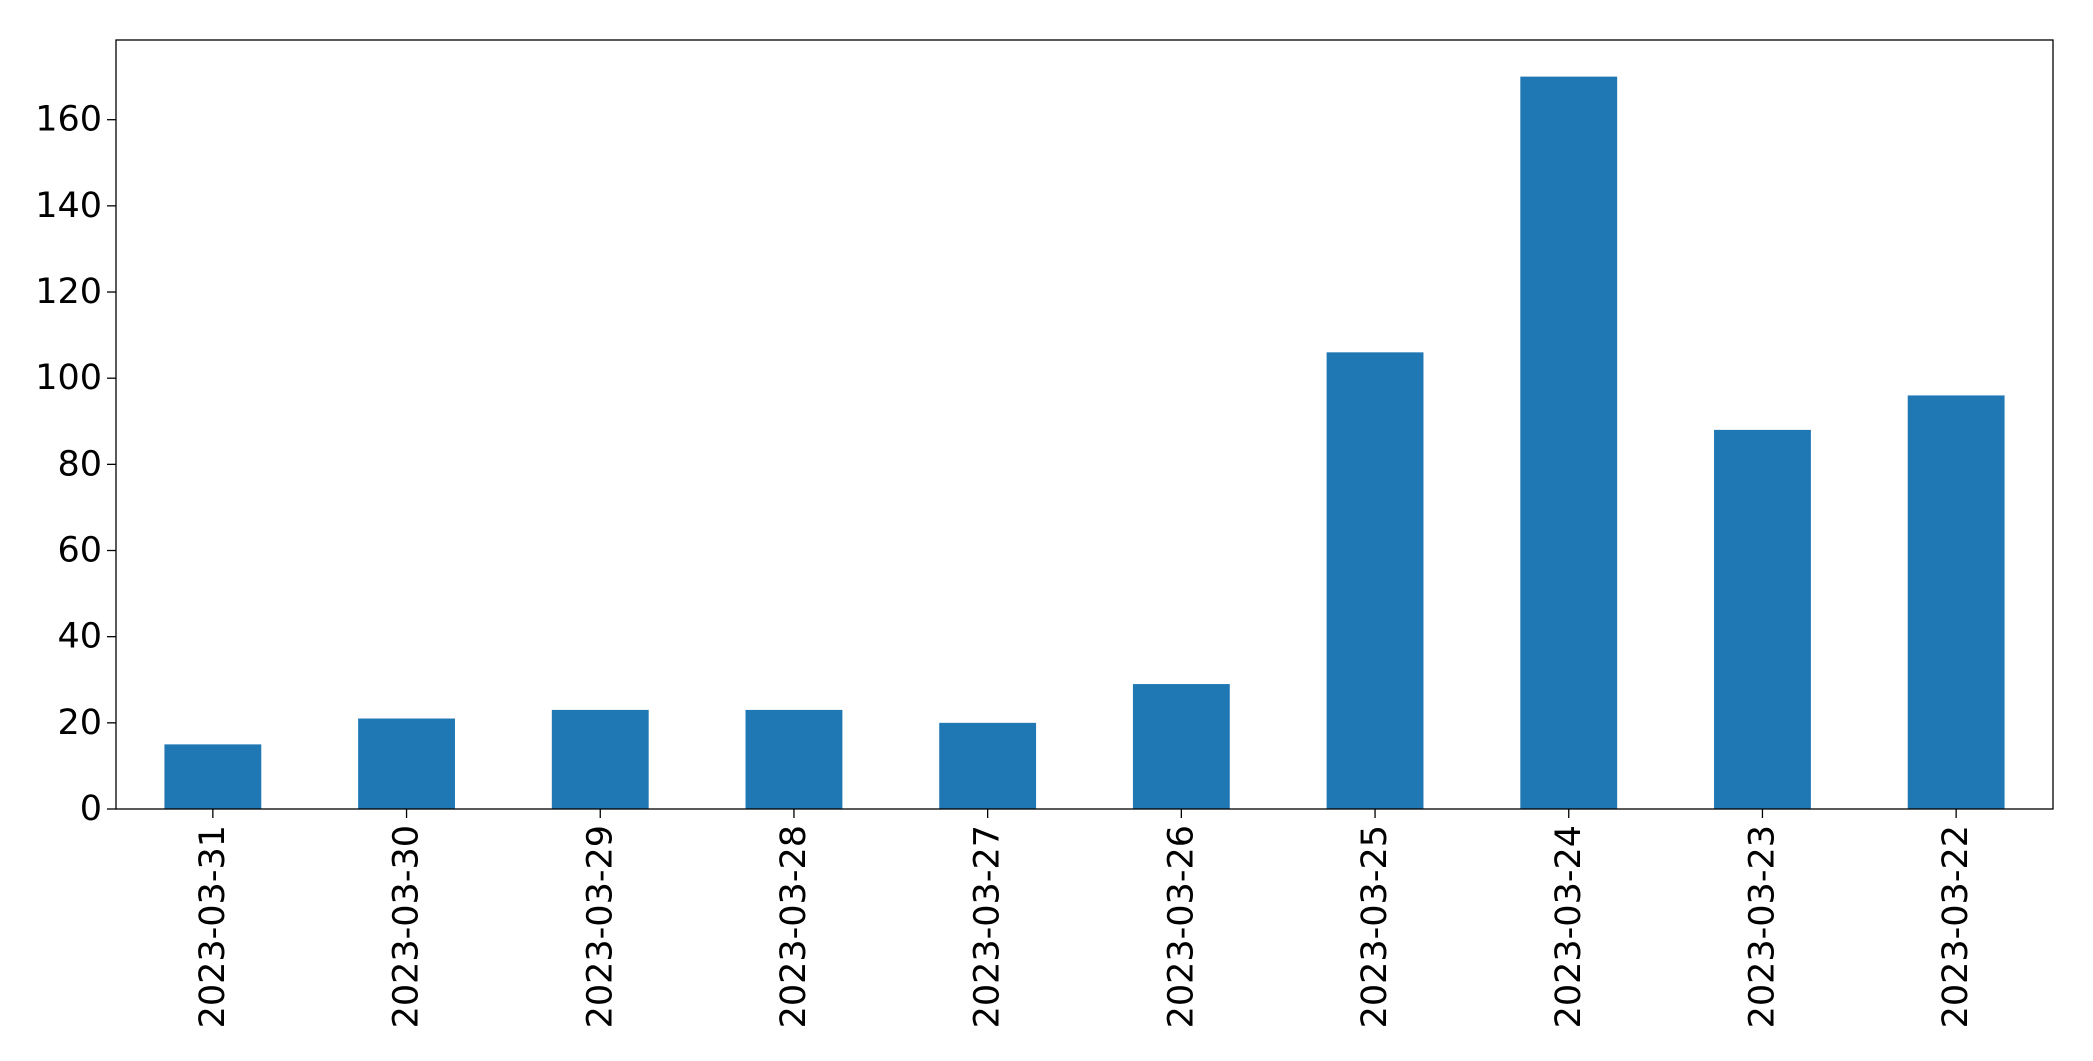  I want to click on x-tick-label: 2023-03-31, so click(213, 926).